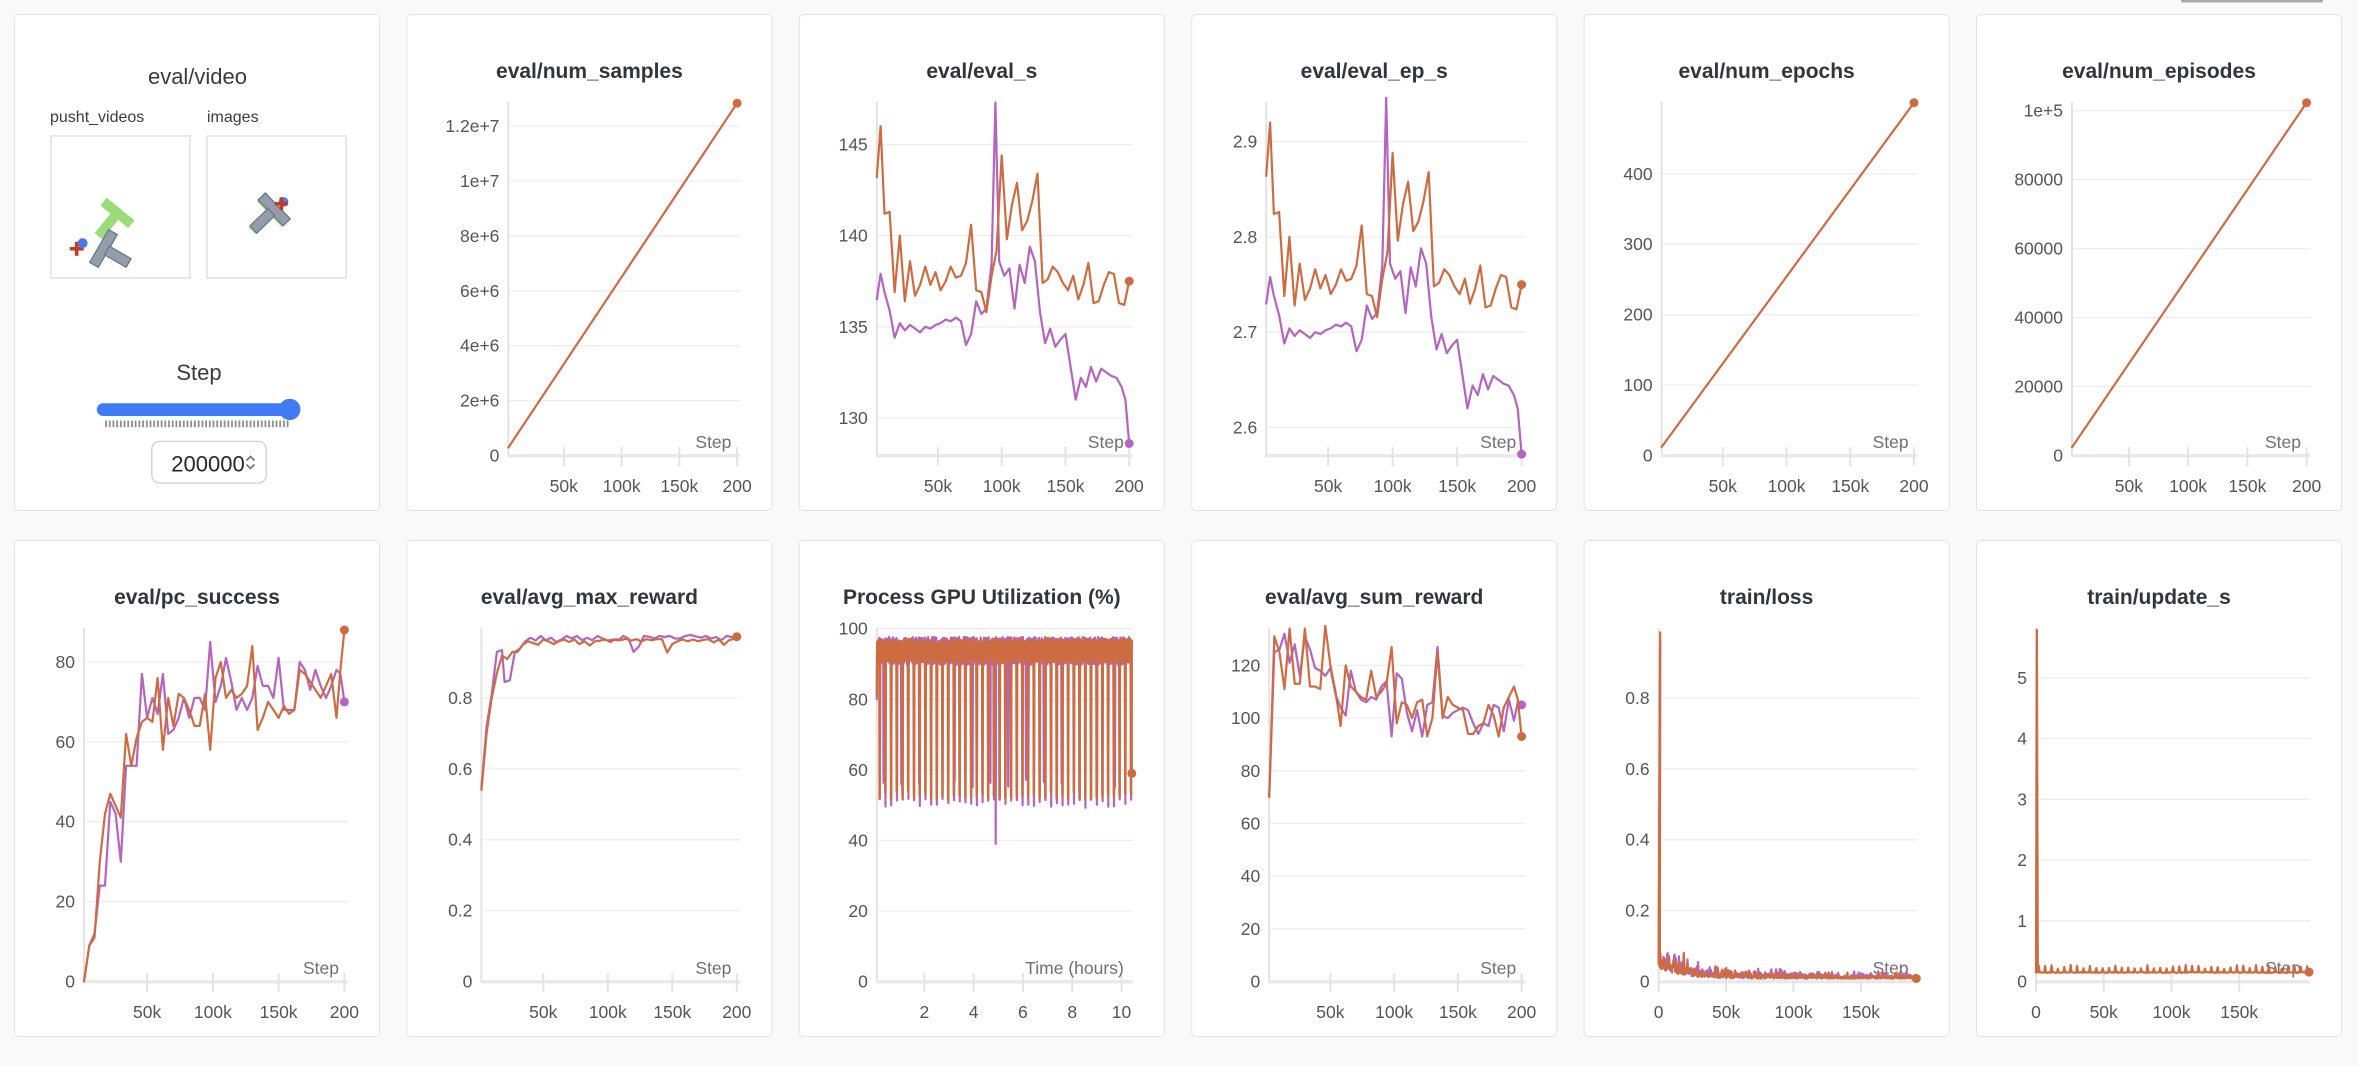 The image size is (2358, 1066). I want to click on svg-text: 130, so click(853, 418).